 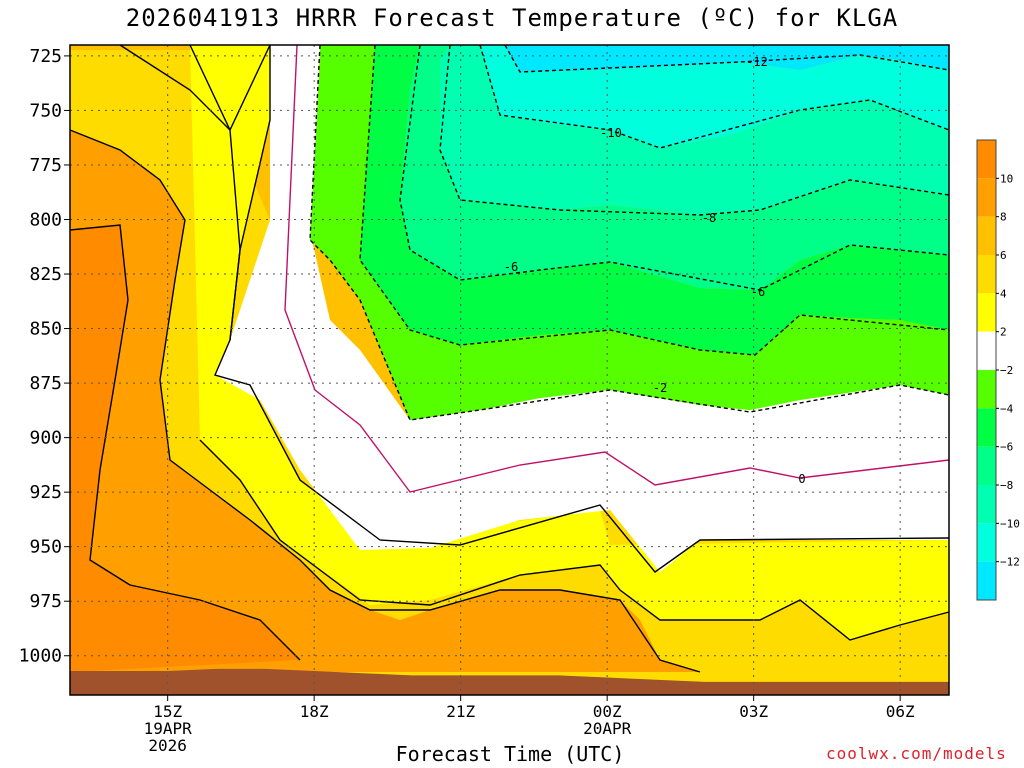 What do you see at coordinates (511, 267) in the screenshot?
I see `contour-label-3: -6` at bounding box center [511, 267].